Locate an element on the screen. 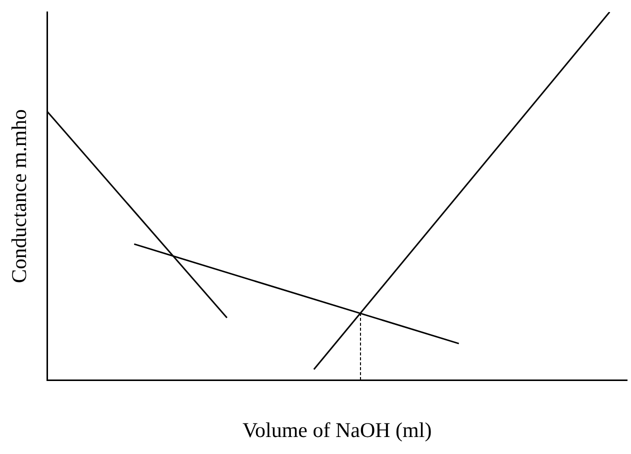 Image resolution: width=631 pixels, height=454 pixels. x-axis-title: Volume of NaOH (ml) is located at coordinates (337, 430).